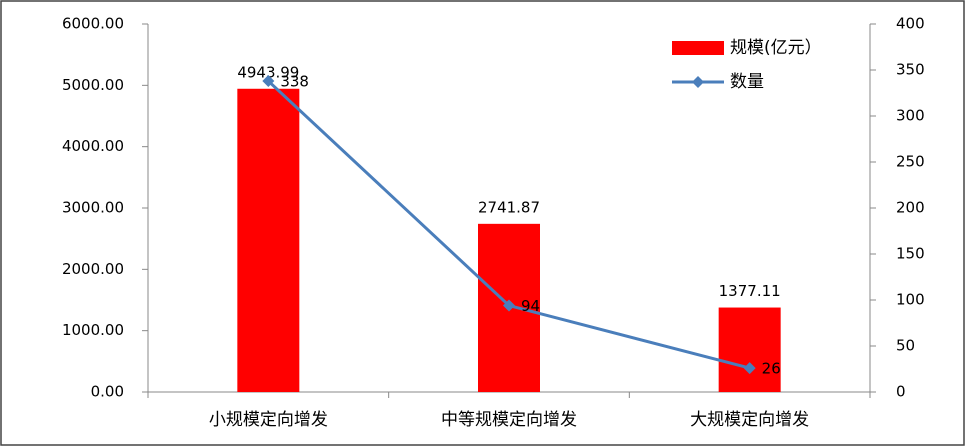  I want to click on y-tick-label: 5000.00, so click(93, 85).